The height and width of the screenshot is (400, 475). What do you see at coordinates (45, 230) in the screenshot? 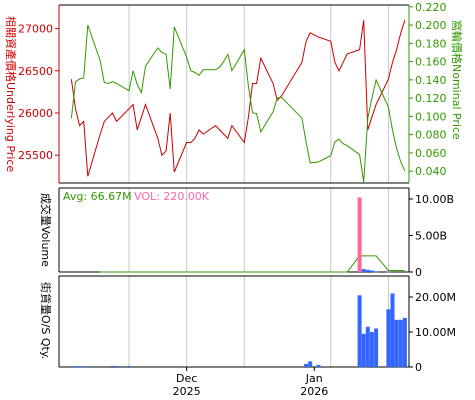
I see `volume-axis-title: 成交量Volume` at bounding box center [45, 230].